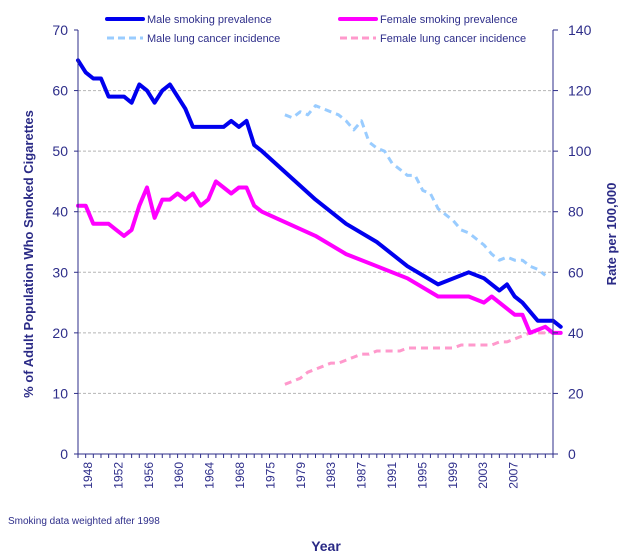 Image resolution: width=629 pixels, height=556 pixels. Describe the element at coordinates (580, 151) in the screenshot. I see `y-tick-label-right: 100` at that location.